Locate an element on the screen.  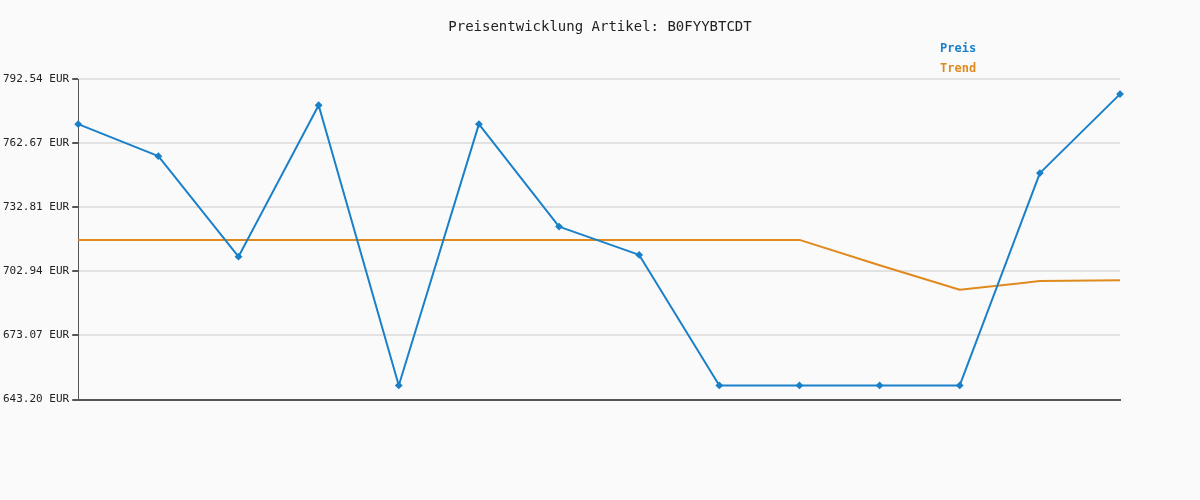
text: Trend is located at coordinates (958, 68).